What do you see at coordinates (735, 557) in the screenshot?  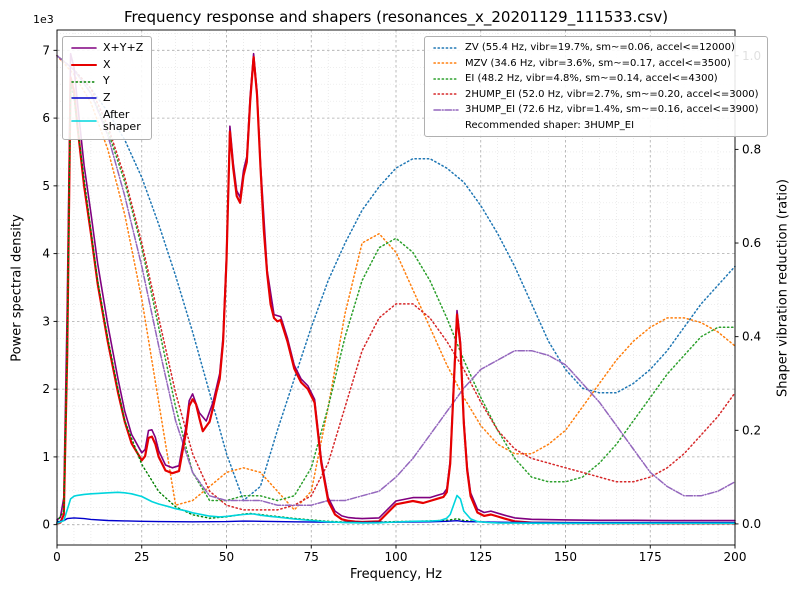 I see `x-tick-label: 200` at bounding box center [735, 557].